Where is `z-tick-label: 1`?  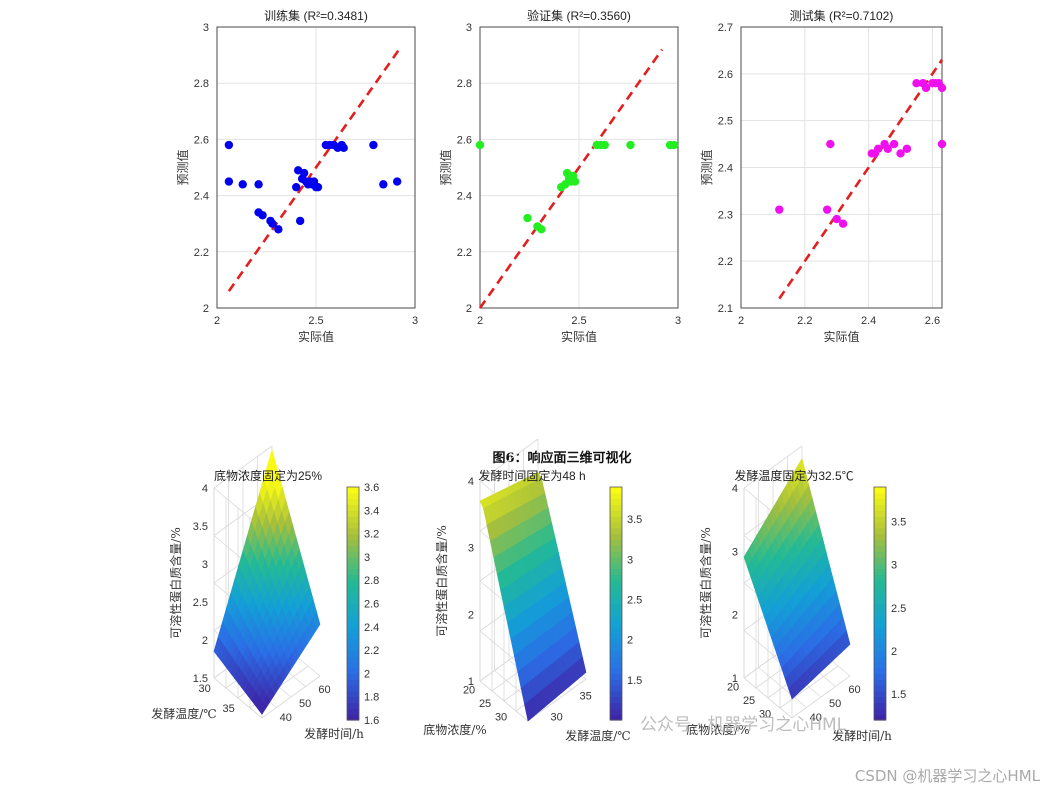
z-tick-label: 1 is located at coordinates (735, 679).